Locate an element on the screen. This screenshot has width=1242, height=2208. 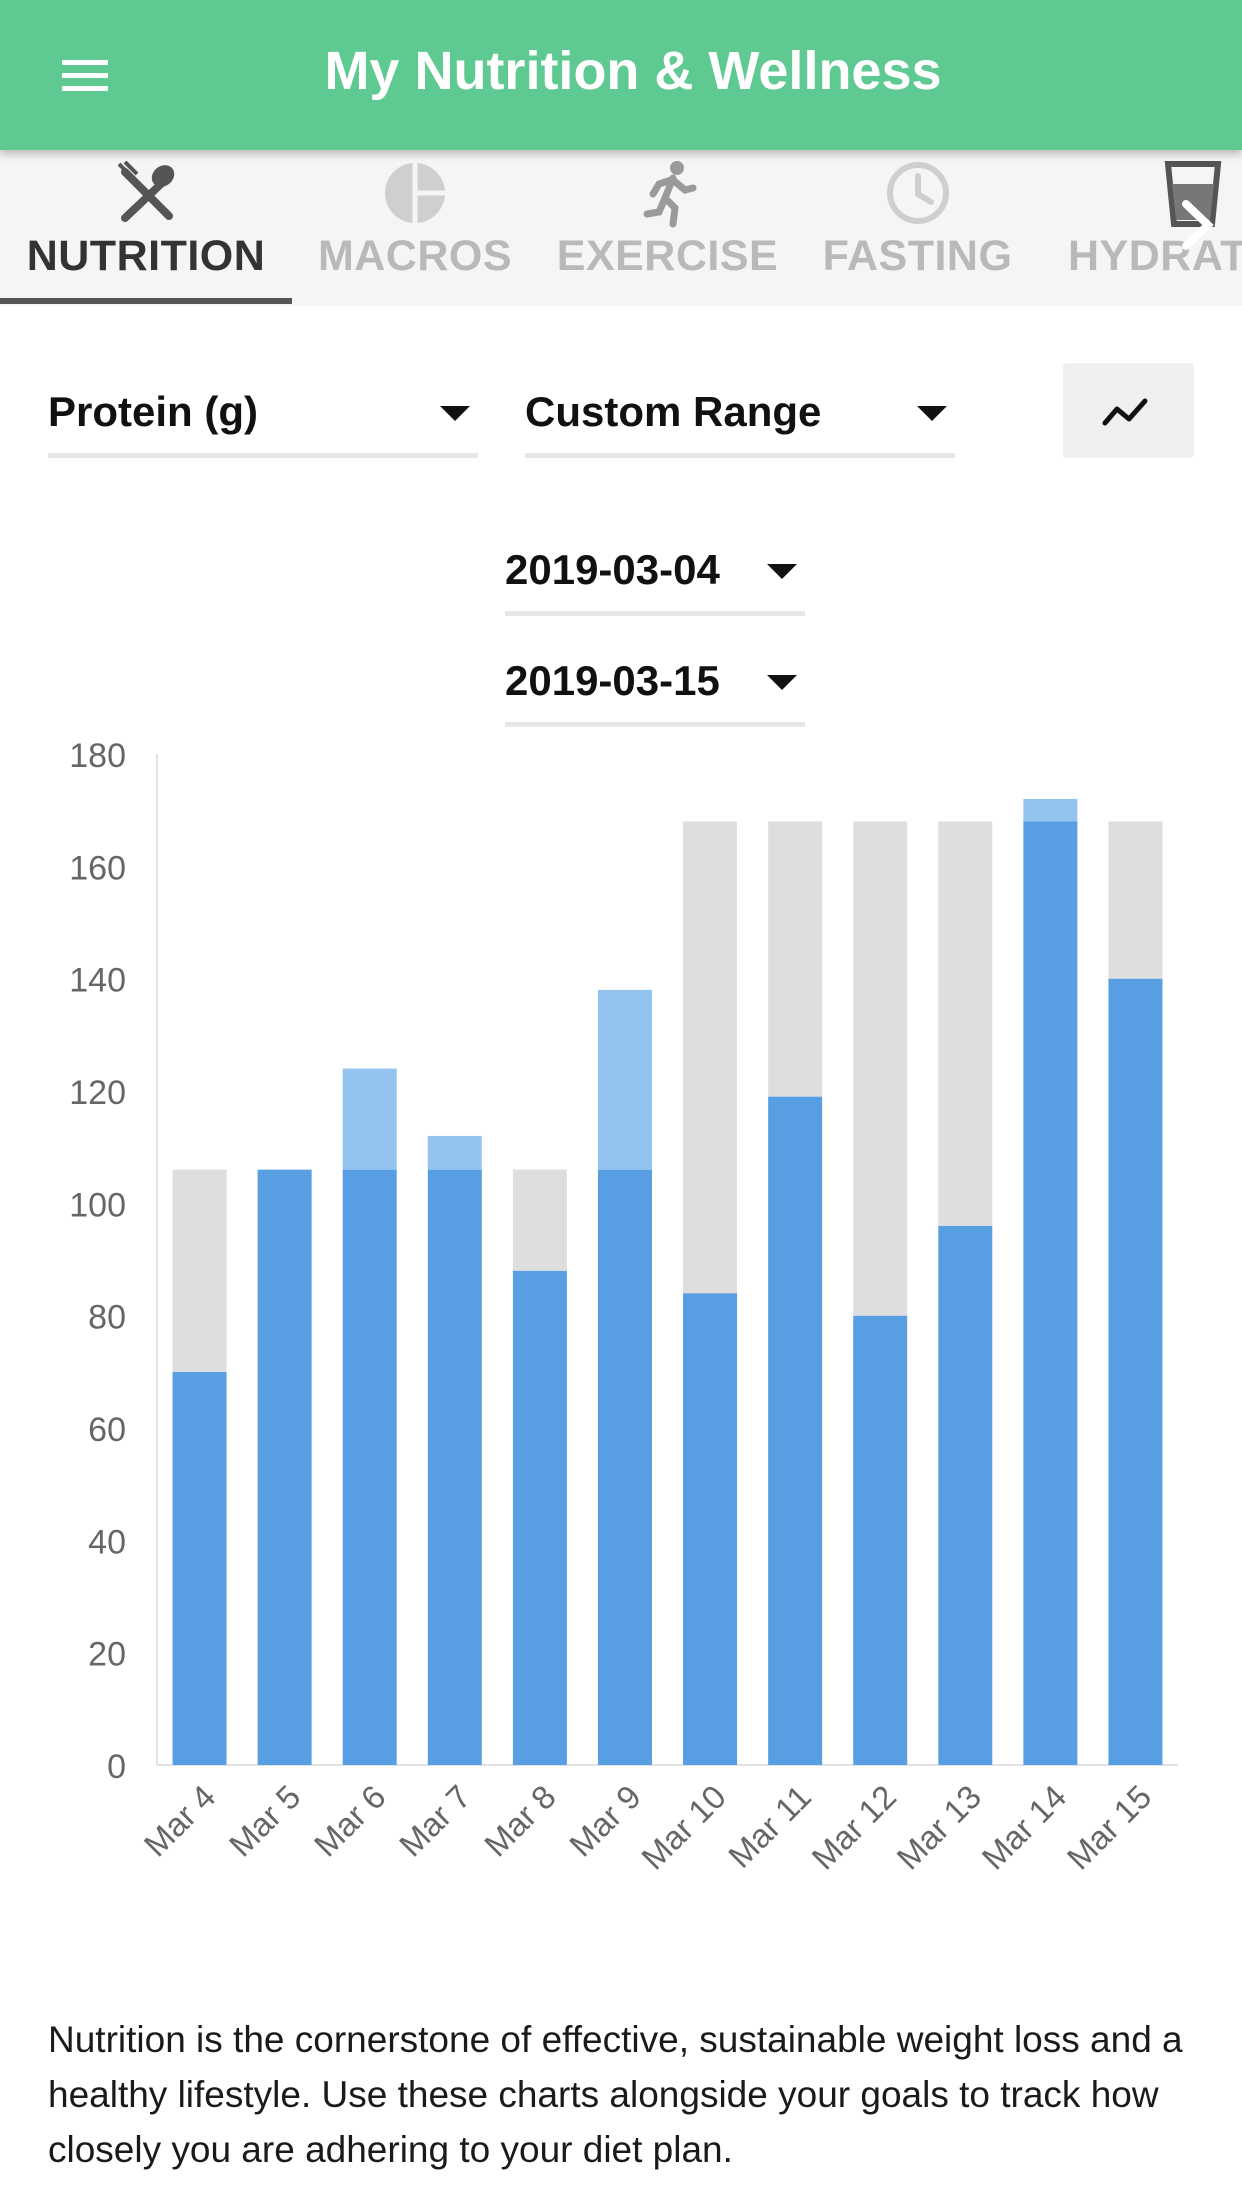
chart-type-toggle is located at coordinates (1128, 410).